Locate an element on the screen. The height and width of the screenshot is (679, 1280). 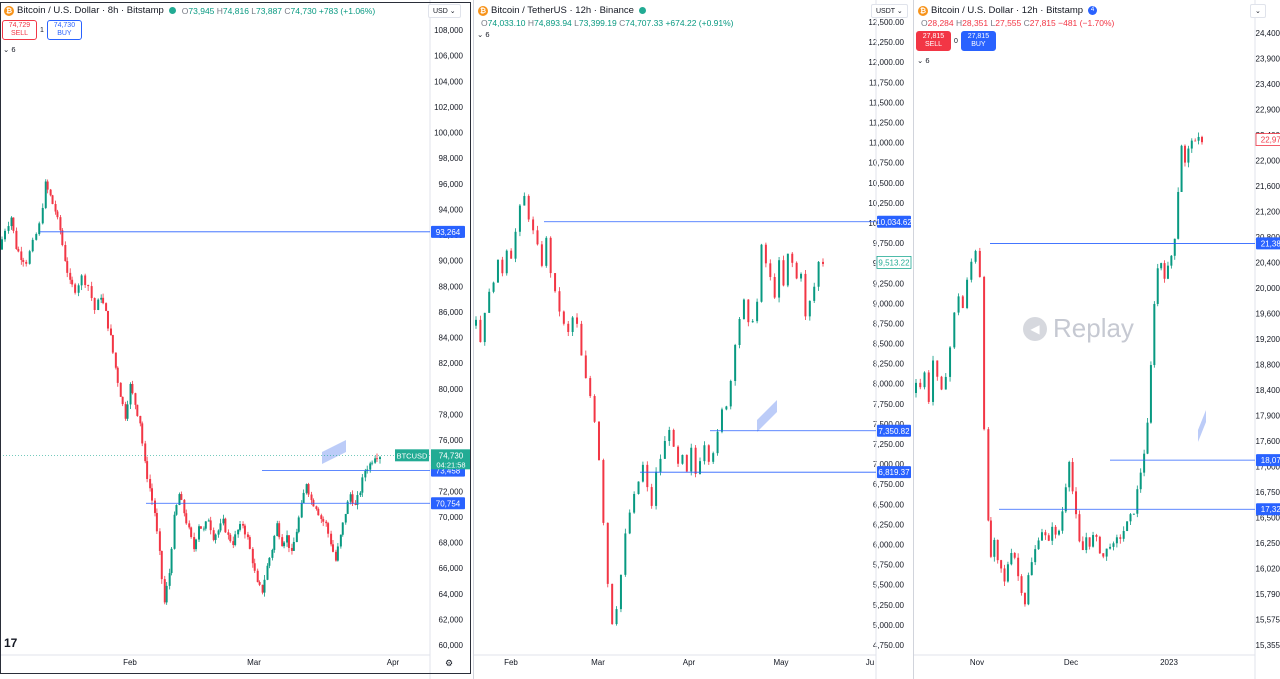
x-tick-label: Apr is located at coordinates (689, 662).